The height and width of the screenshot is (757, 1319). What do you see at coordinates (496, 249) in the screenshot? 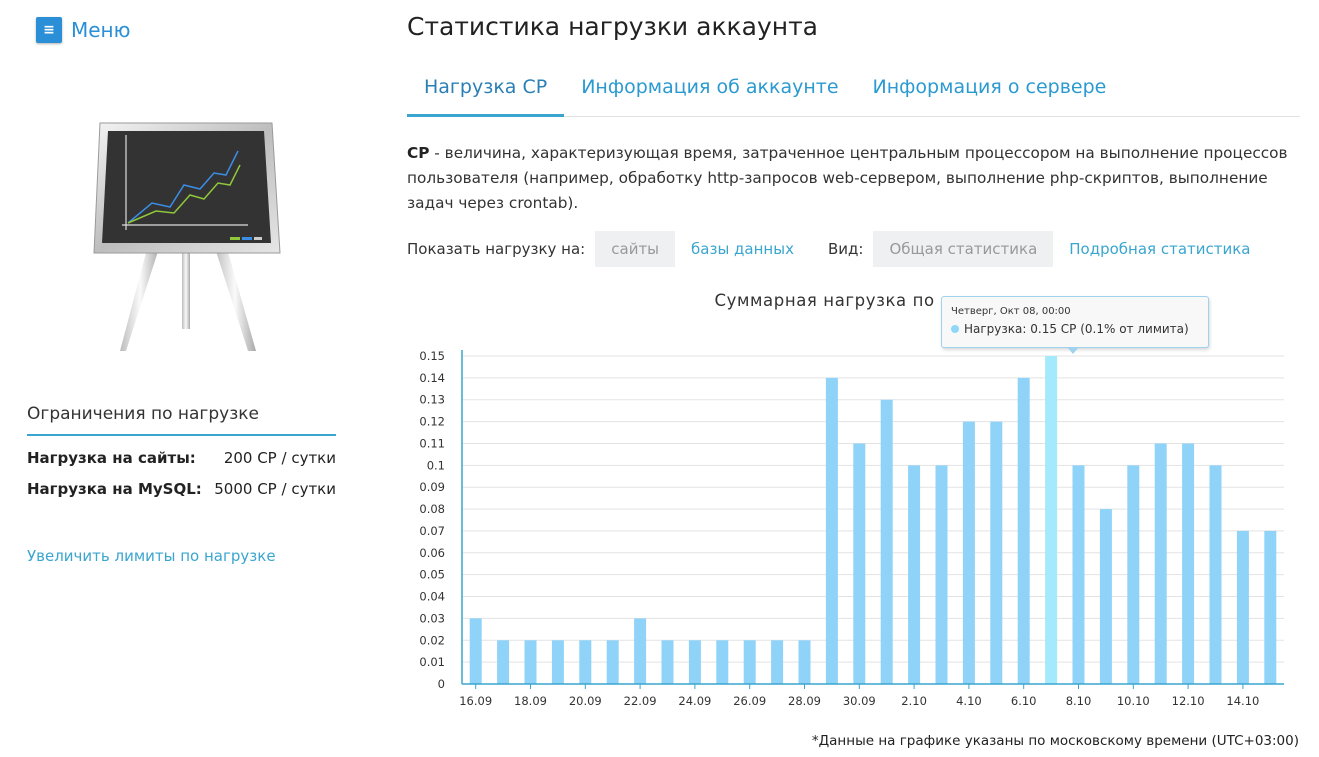
I see `show-load-label: Показать нагрузку на:` at bounding box center [496, 249].